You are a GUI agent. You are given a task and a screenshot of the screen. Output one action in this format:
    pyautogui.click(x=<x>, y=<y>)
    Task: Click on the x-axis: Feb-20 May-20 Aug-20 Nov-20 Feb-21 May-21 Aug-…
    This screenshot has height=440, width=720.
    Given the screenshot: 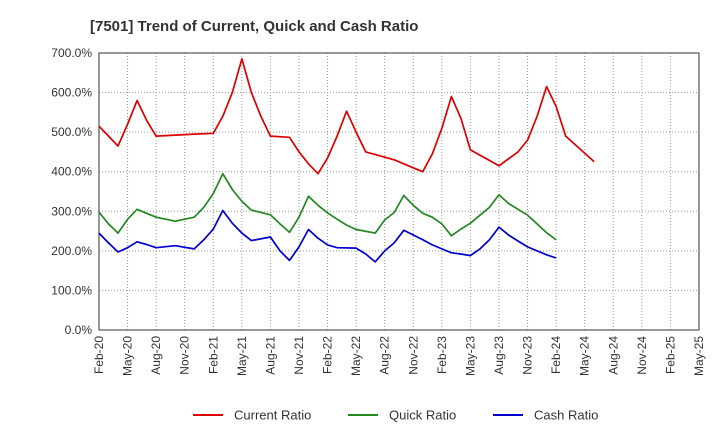 What is the action you would take?
    pyautogui.click(x=399, y=356)
    